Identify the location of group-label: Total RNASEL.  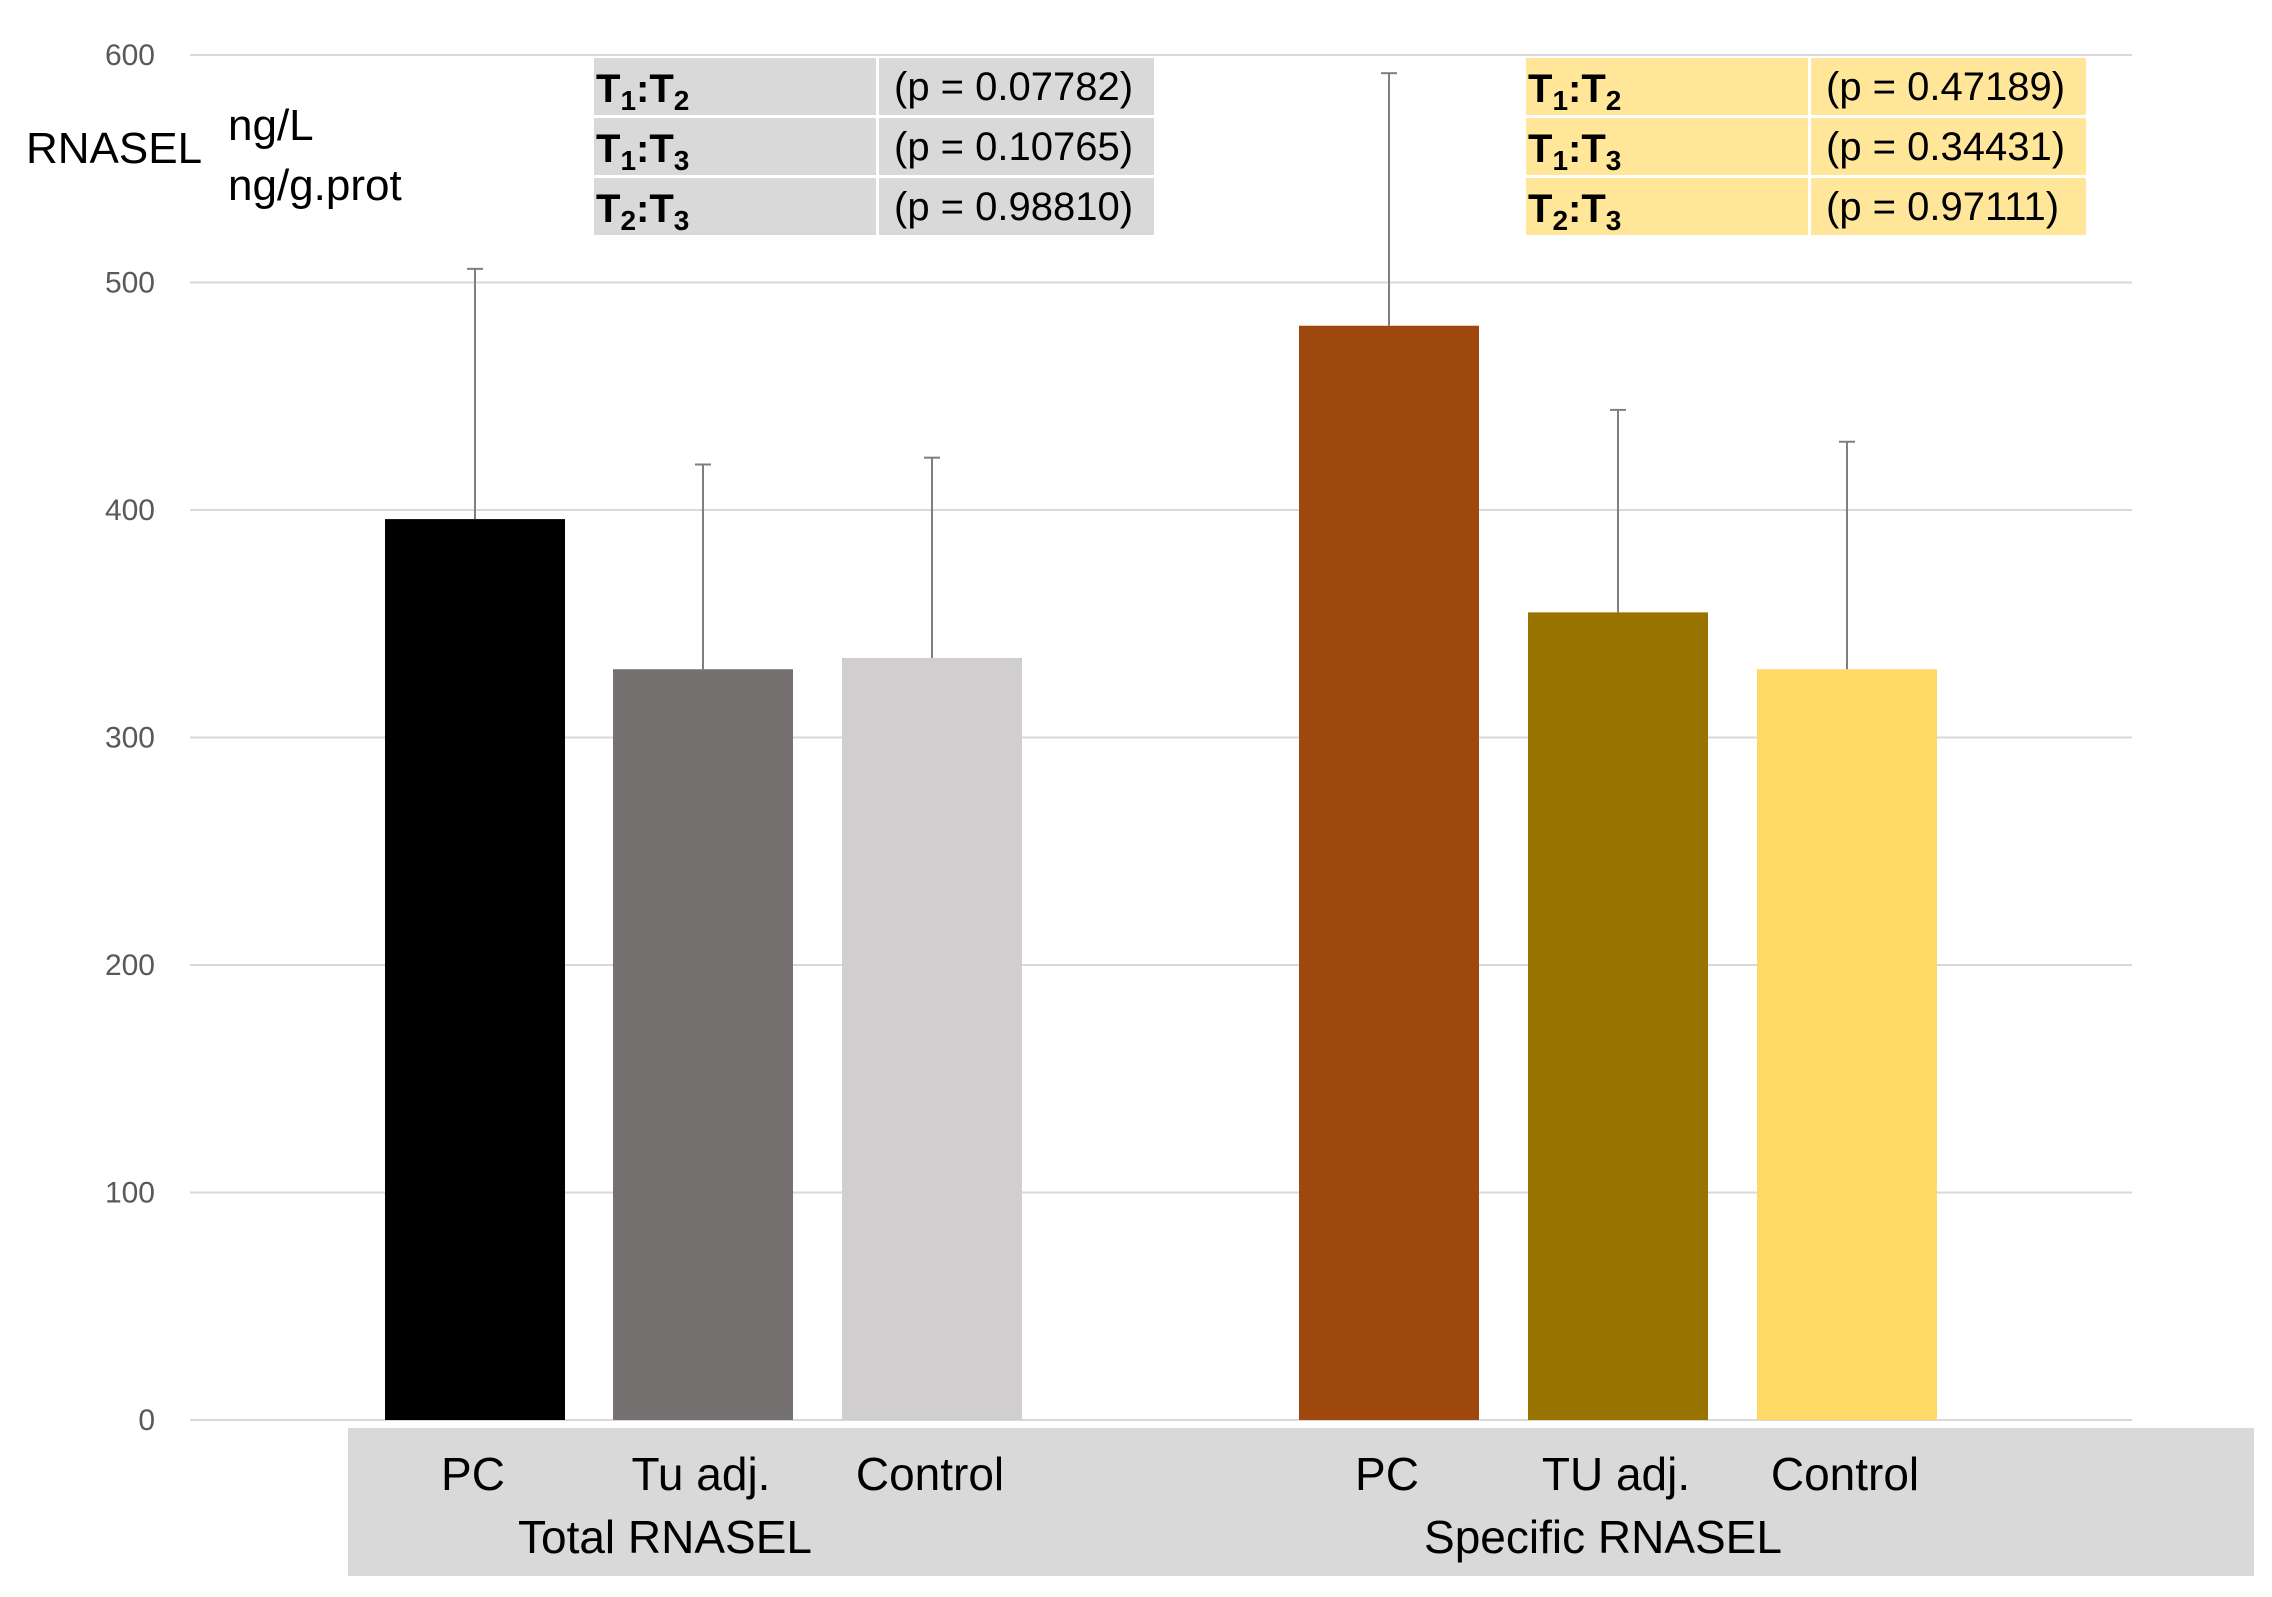
(665, 1537).